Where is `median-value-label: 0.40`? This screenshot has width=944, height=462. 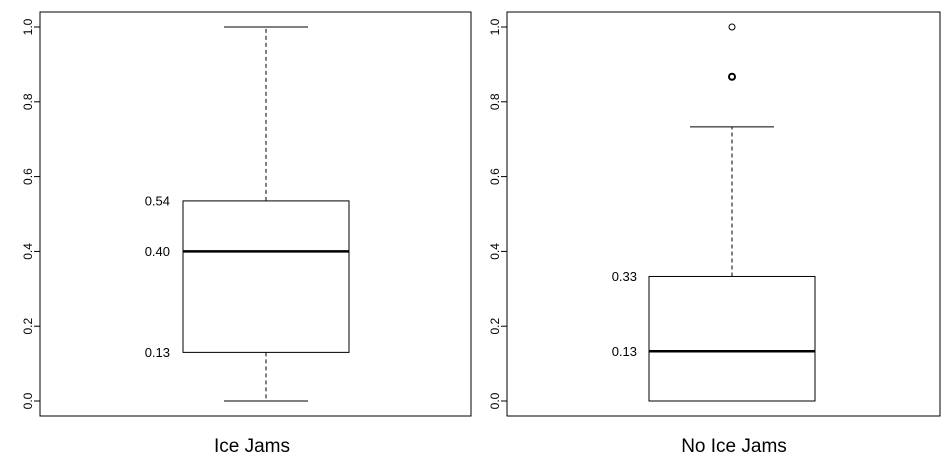
median-value-label: 0.40 is located at coordinates (157, 251).